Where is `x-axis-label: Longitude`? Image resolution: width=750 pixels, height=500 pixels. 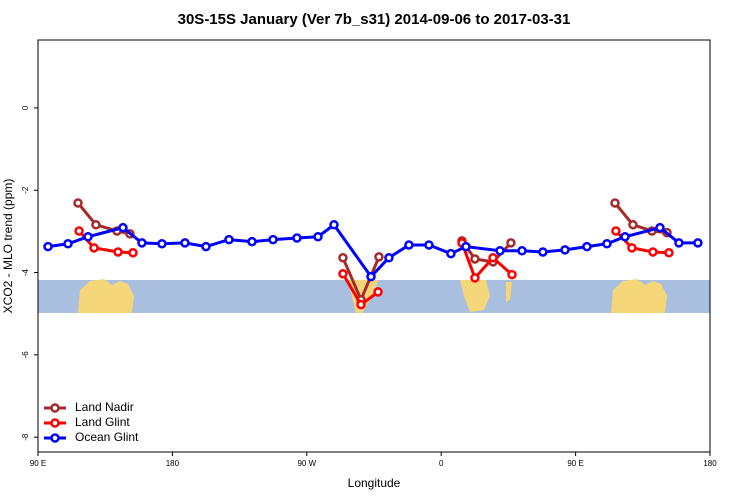 x-axis-label: Longitude is located at coordinates (374, 483).